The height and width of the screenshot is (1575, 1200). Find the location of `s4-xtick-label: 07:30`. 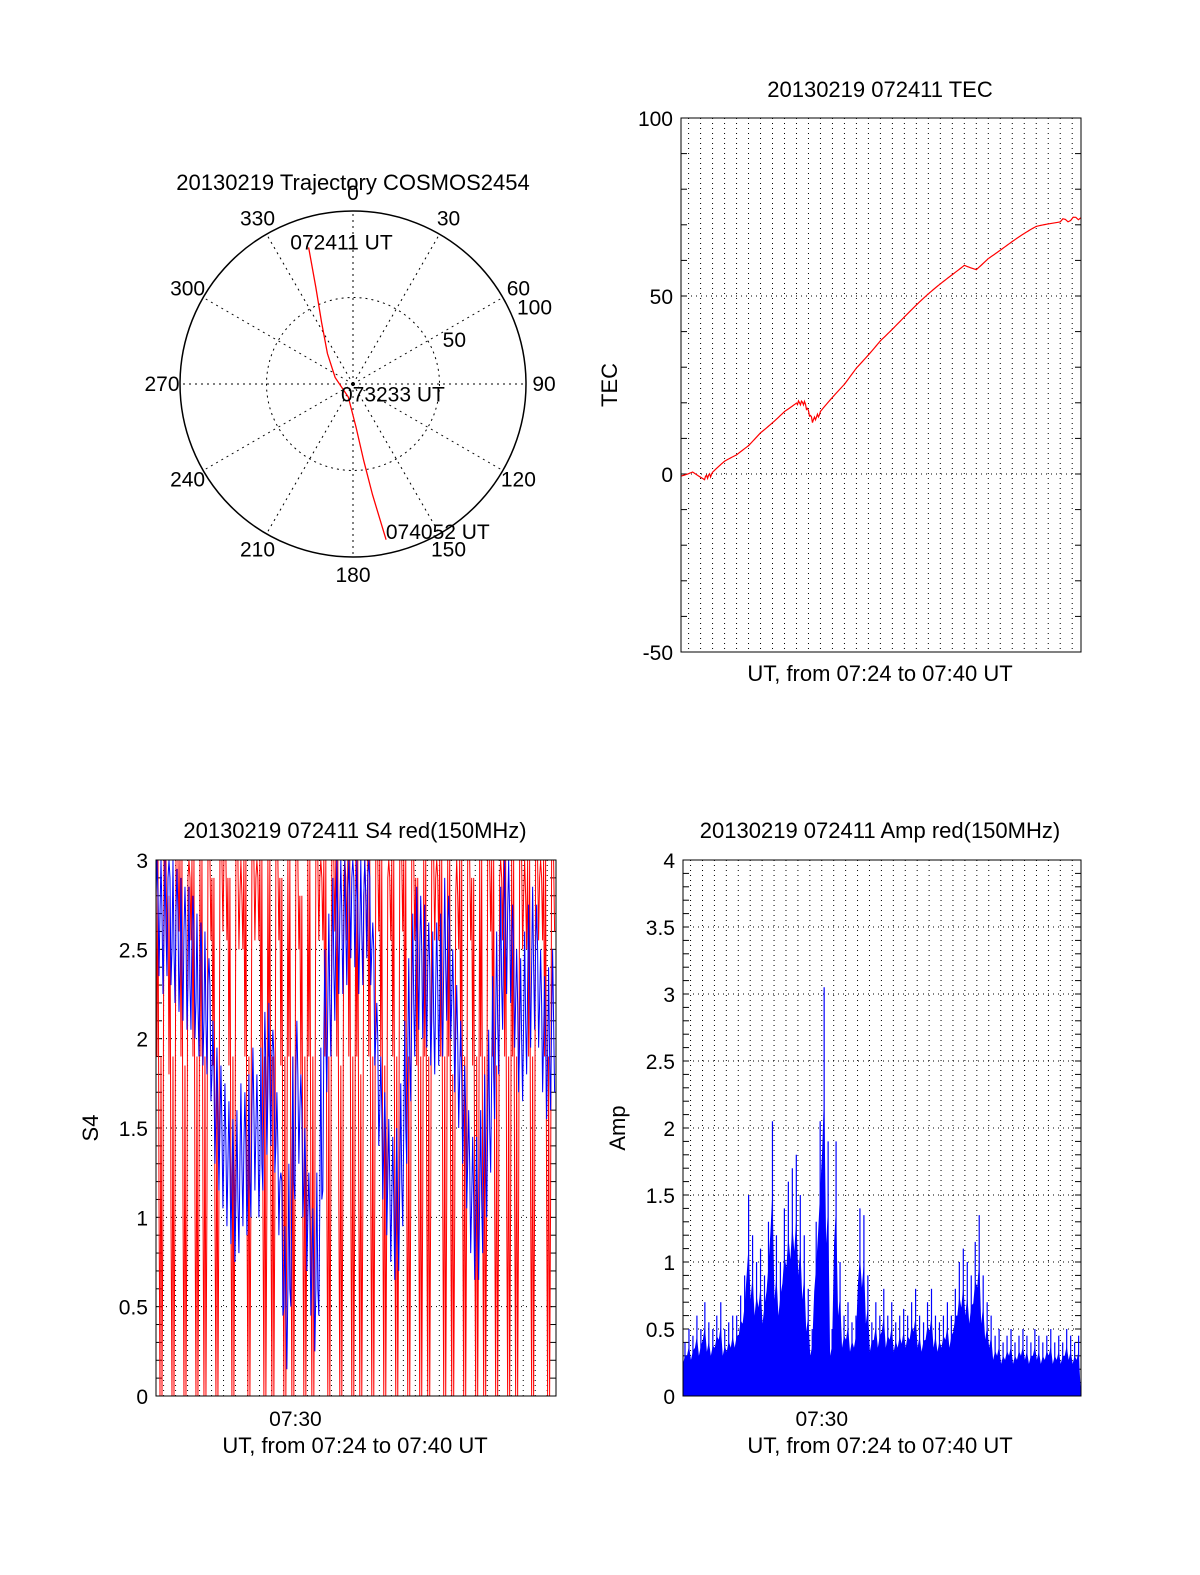

s4-xtick-label: 07:30 is located at coordinates (295, 1419).